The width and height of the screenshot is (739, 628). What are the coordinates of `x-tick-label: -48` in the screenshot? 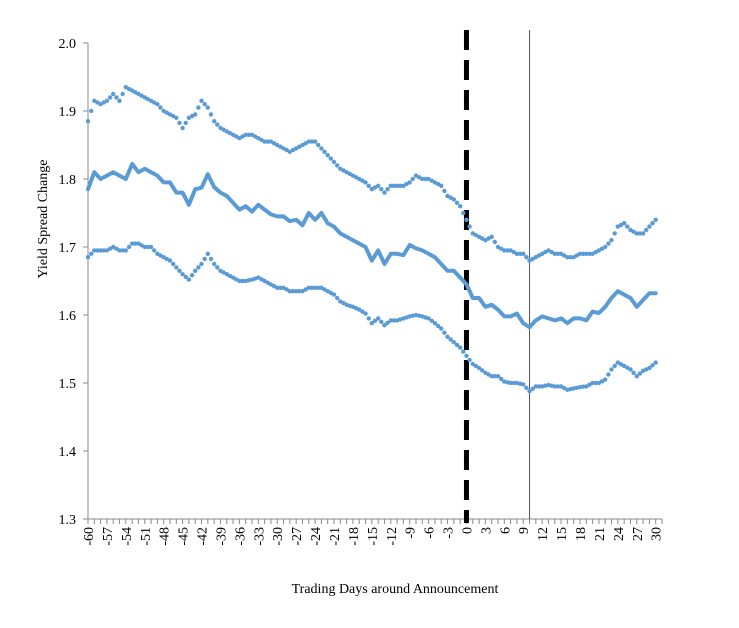 It's located at (165, 536).